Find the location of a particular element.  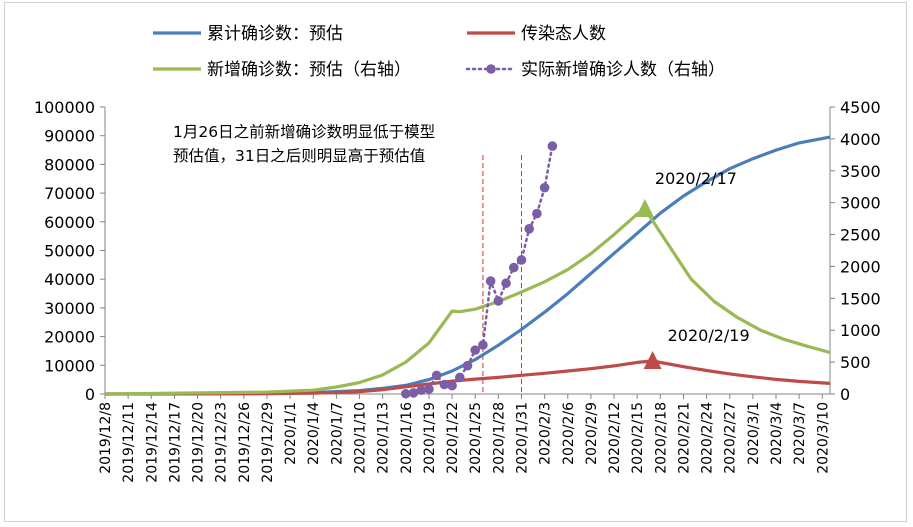

right-tick-label: 500 is located at coordinates (855, 362).